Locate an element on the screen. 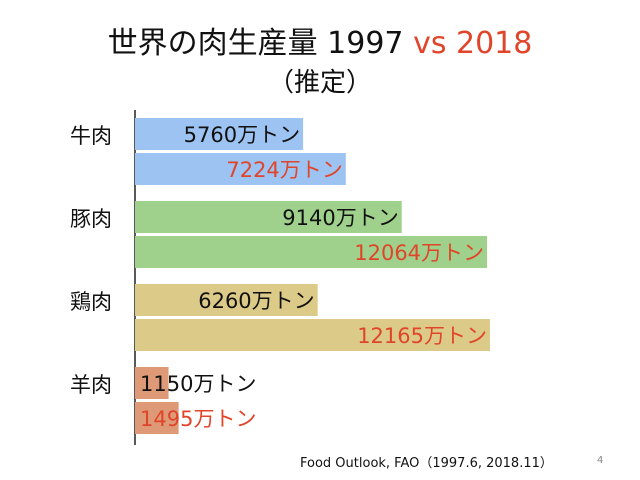 This screenshot has height=480, width=640. bar-value-label: 7224万トン is located at coordinates (284, 170).